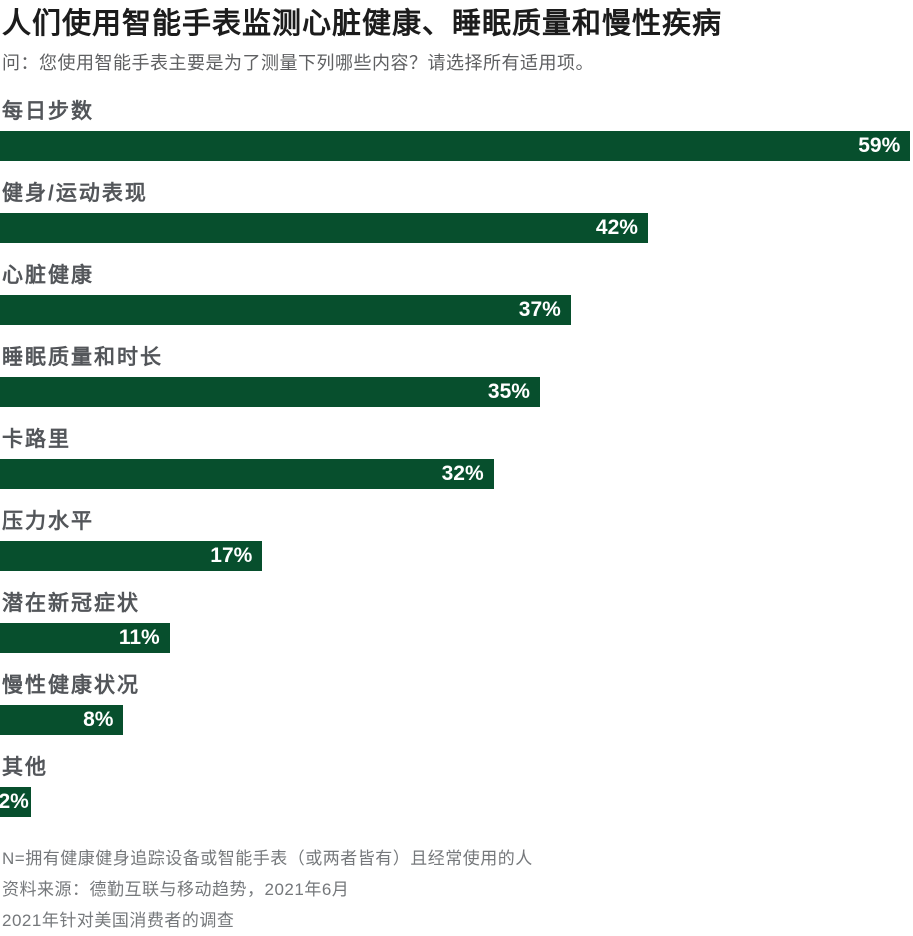 The image size is (913, 936). What do you see at coordinates (48, 111) in the screenshot?
I see `bar-category-label: 每日步数` at bounding box center [48, 111].